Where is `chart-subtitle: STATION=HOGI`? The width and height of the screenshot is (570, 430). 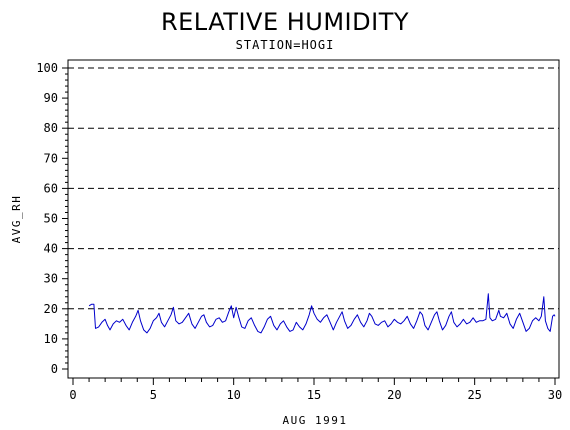 chart-subtitle: STATION=HOGI is located at coordinates (285, 45).